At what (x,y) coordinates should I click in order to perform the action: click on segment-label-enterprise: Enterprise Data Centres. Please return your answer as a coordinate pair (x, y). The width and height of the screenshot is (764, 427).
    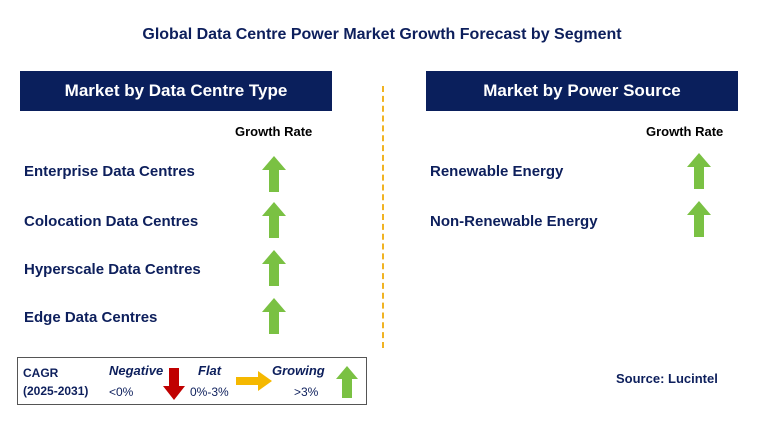
    Looking at the image, I should click on (109, 171).